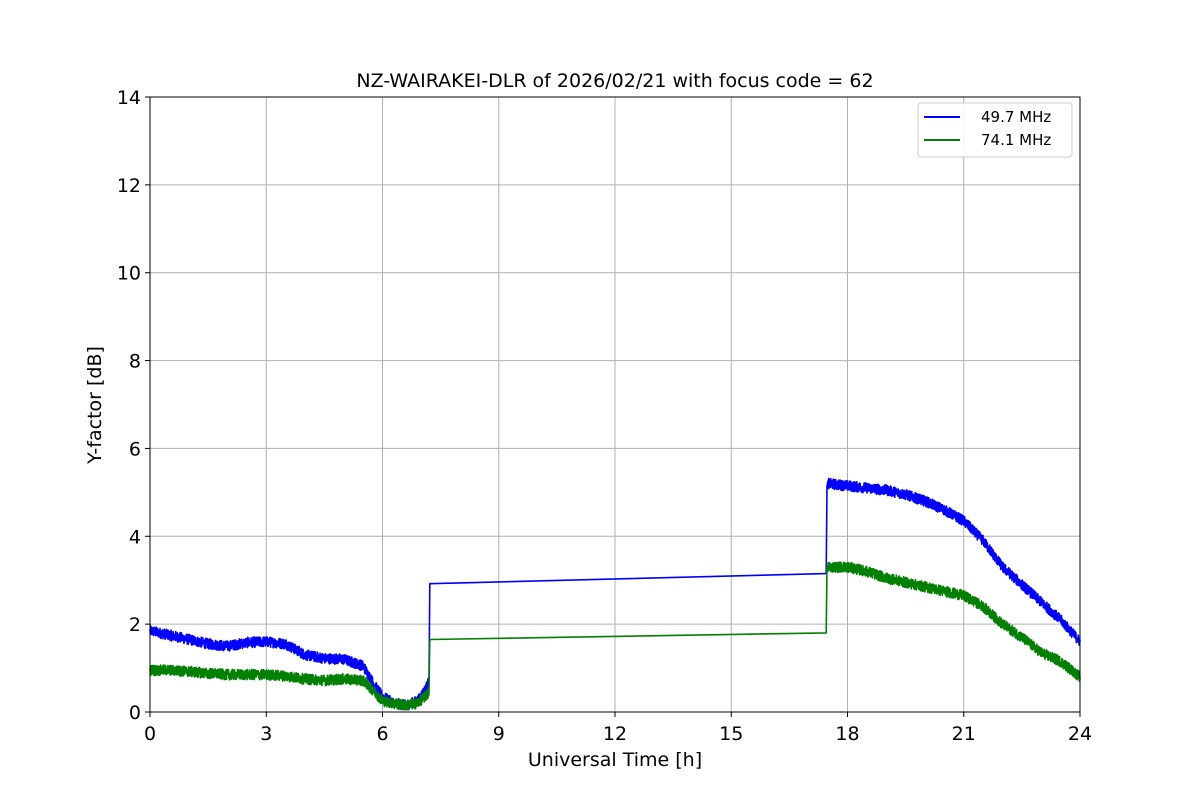 The width and height of the screenshot is (1200, 800). I want to click on x-tick-label: 21, so click(964, 734).